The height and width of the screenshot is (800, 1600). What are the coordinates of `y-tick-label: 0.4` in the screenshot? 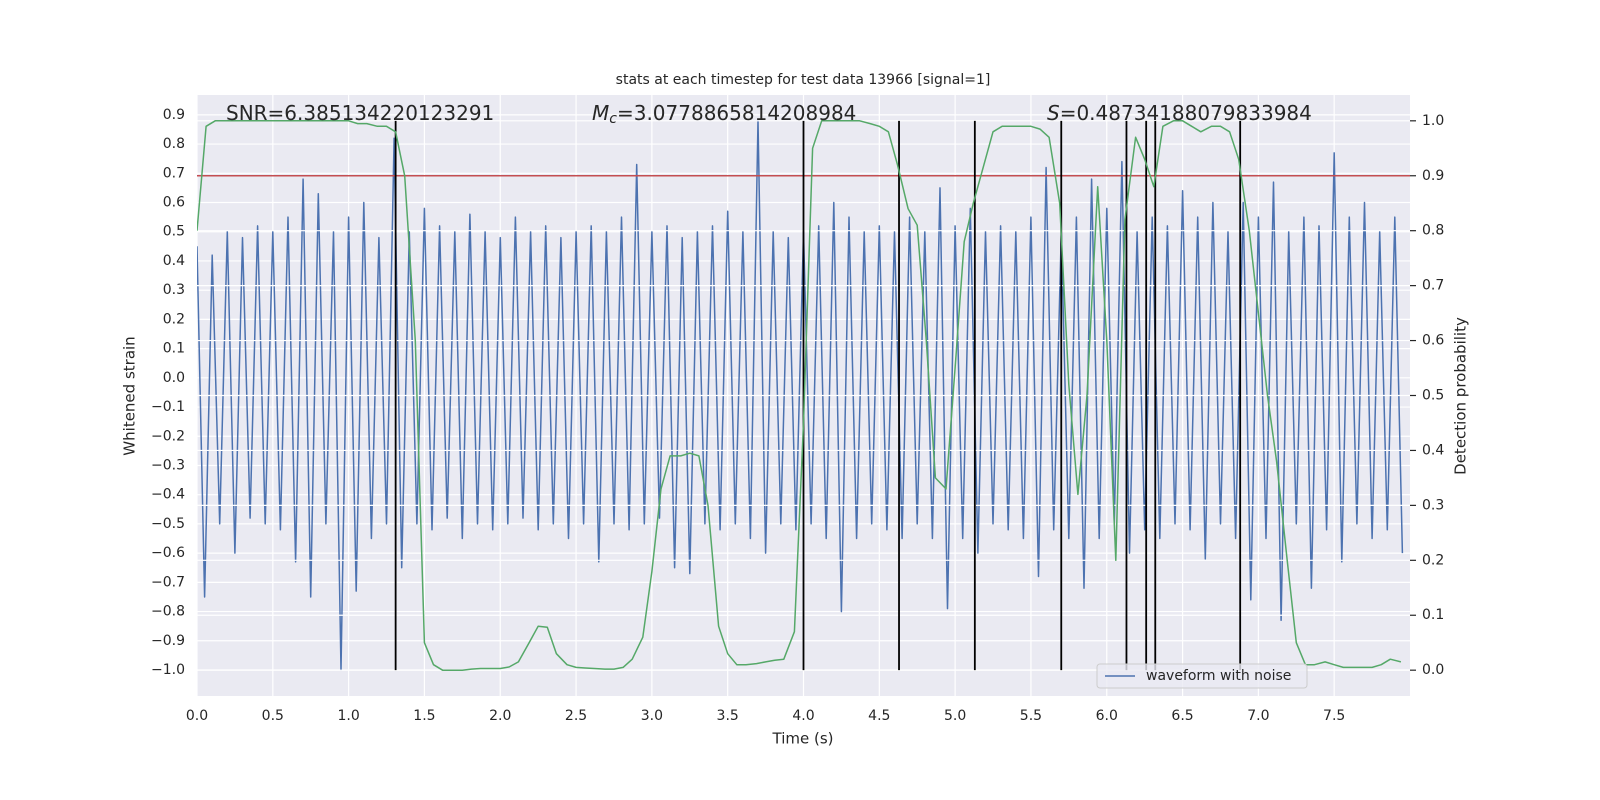 It's located at (174, 261).